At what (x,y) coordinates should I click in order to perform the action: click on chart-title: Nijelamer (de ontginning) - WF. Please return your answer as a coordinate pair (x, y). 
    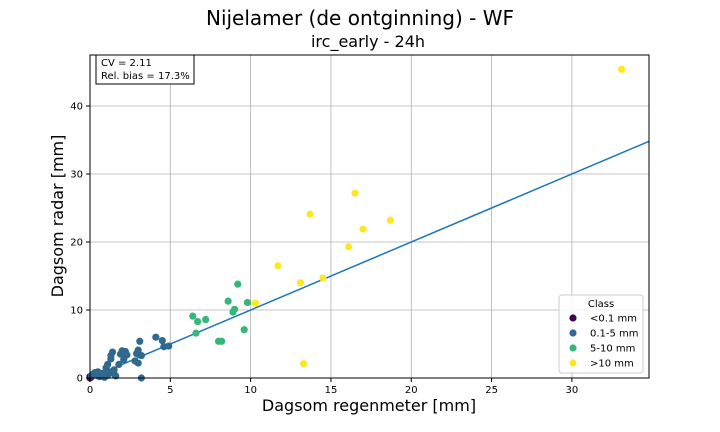
    Looking at the image, I should click on (360, 18).